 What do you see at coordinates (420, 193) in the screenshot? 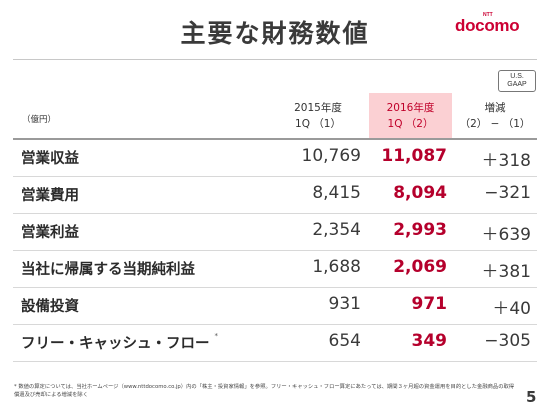
I see `cell-fy2016: 8,094` at bounding box center [420, 193].